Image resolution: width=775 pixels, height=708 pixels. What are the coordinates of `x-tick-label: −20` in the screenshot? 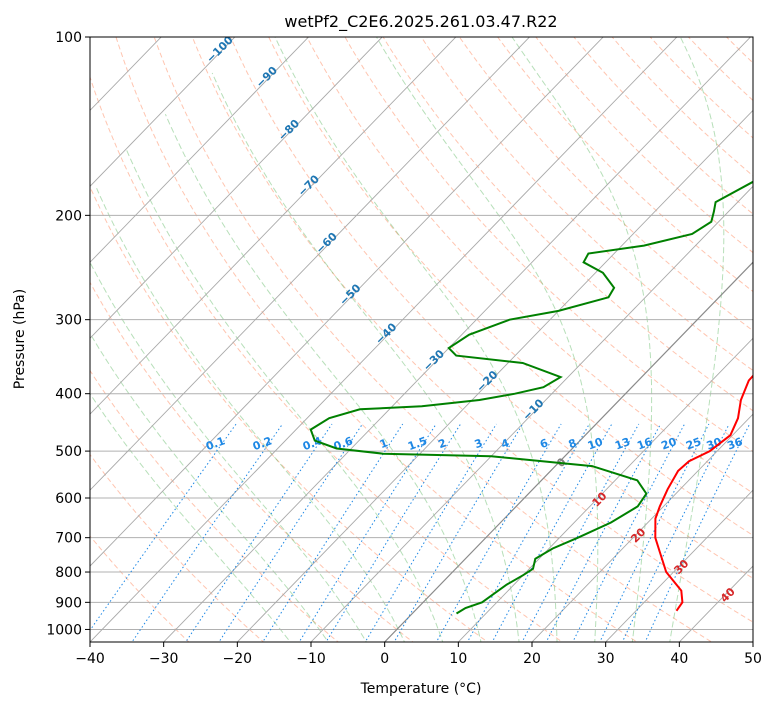 It's located at (238, 659).